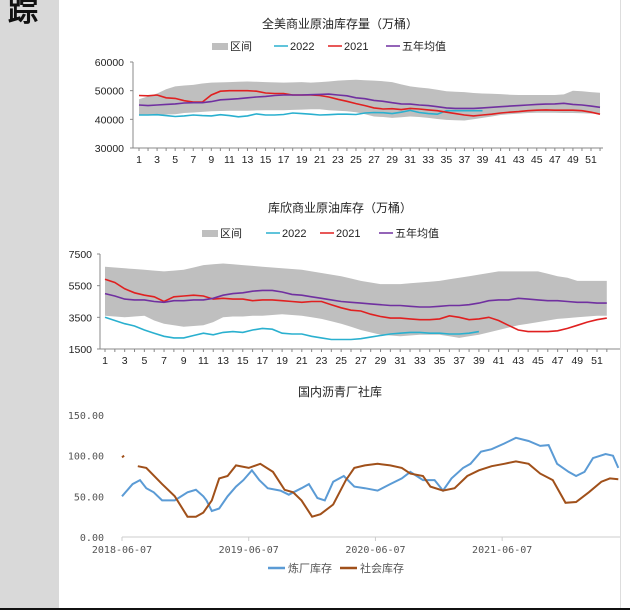 This screenshot has width=630, height=614. I want to click on y-tick-label: 30000, so click(109, 149).